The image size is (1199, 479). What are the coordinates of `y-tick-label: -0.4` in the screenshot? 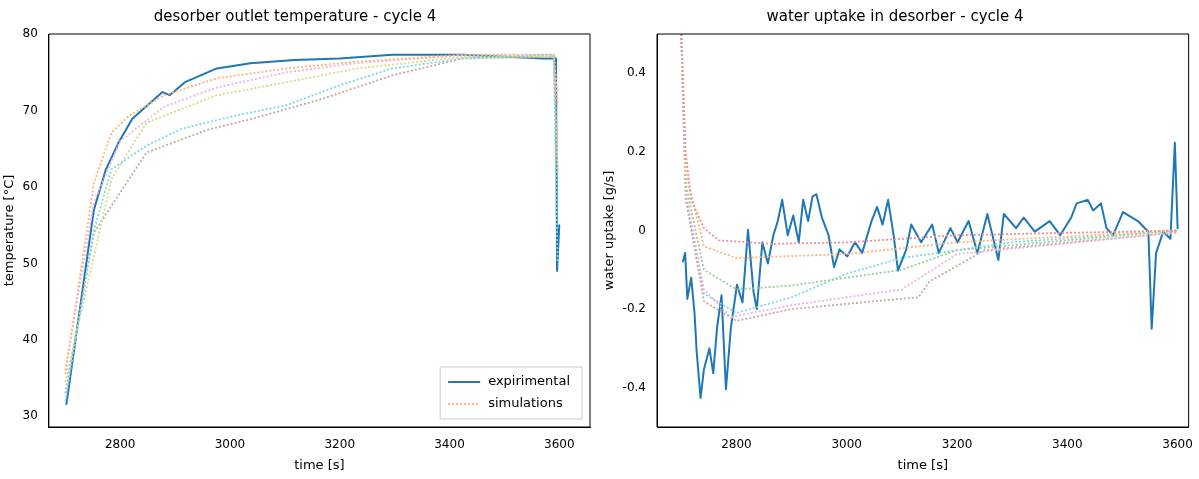 It's located at (634, 386).